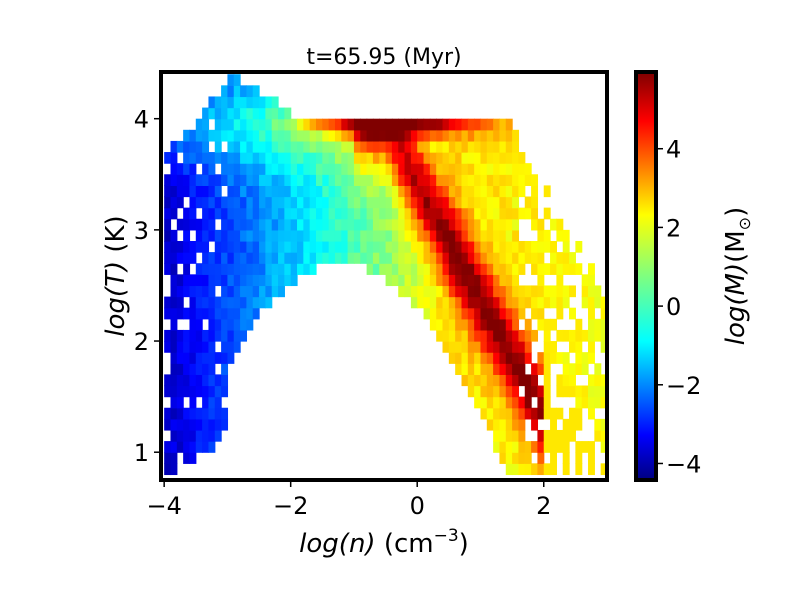 The height and width of the screenshot is (600, 800). What do you see at coordinates (417, 506) in the screenshot?
I see `x-tick-label: 0` at bounding box center [417, 506].